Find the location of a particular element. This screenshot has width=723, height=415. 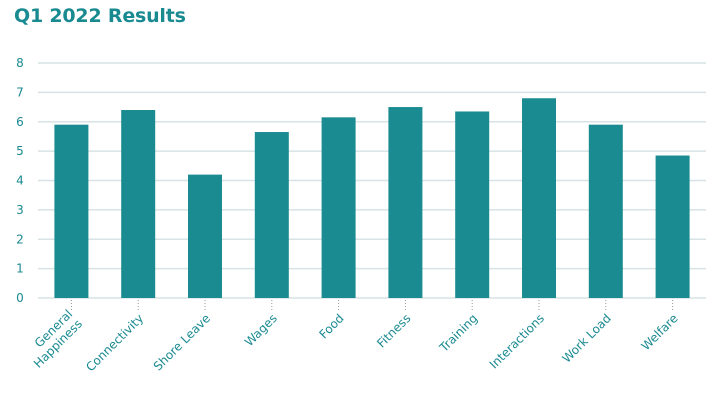

x-category-label-line: Food is located at coordinates (331, 326).